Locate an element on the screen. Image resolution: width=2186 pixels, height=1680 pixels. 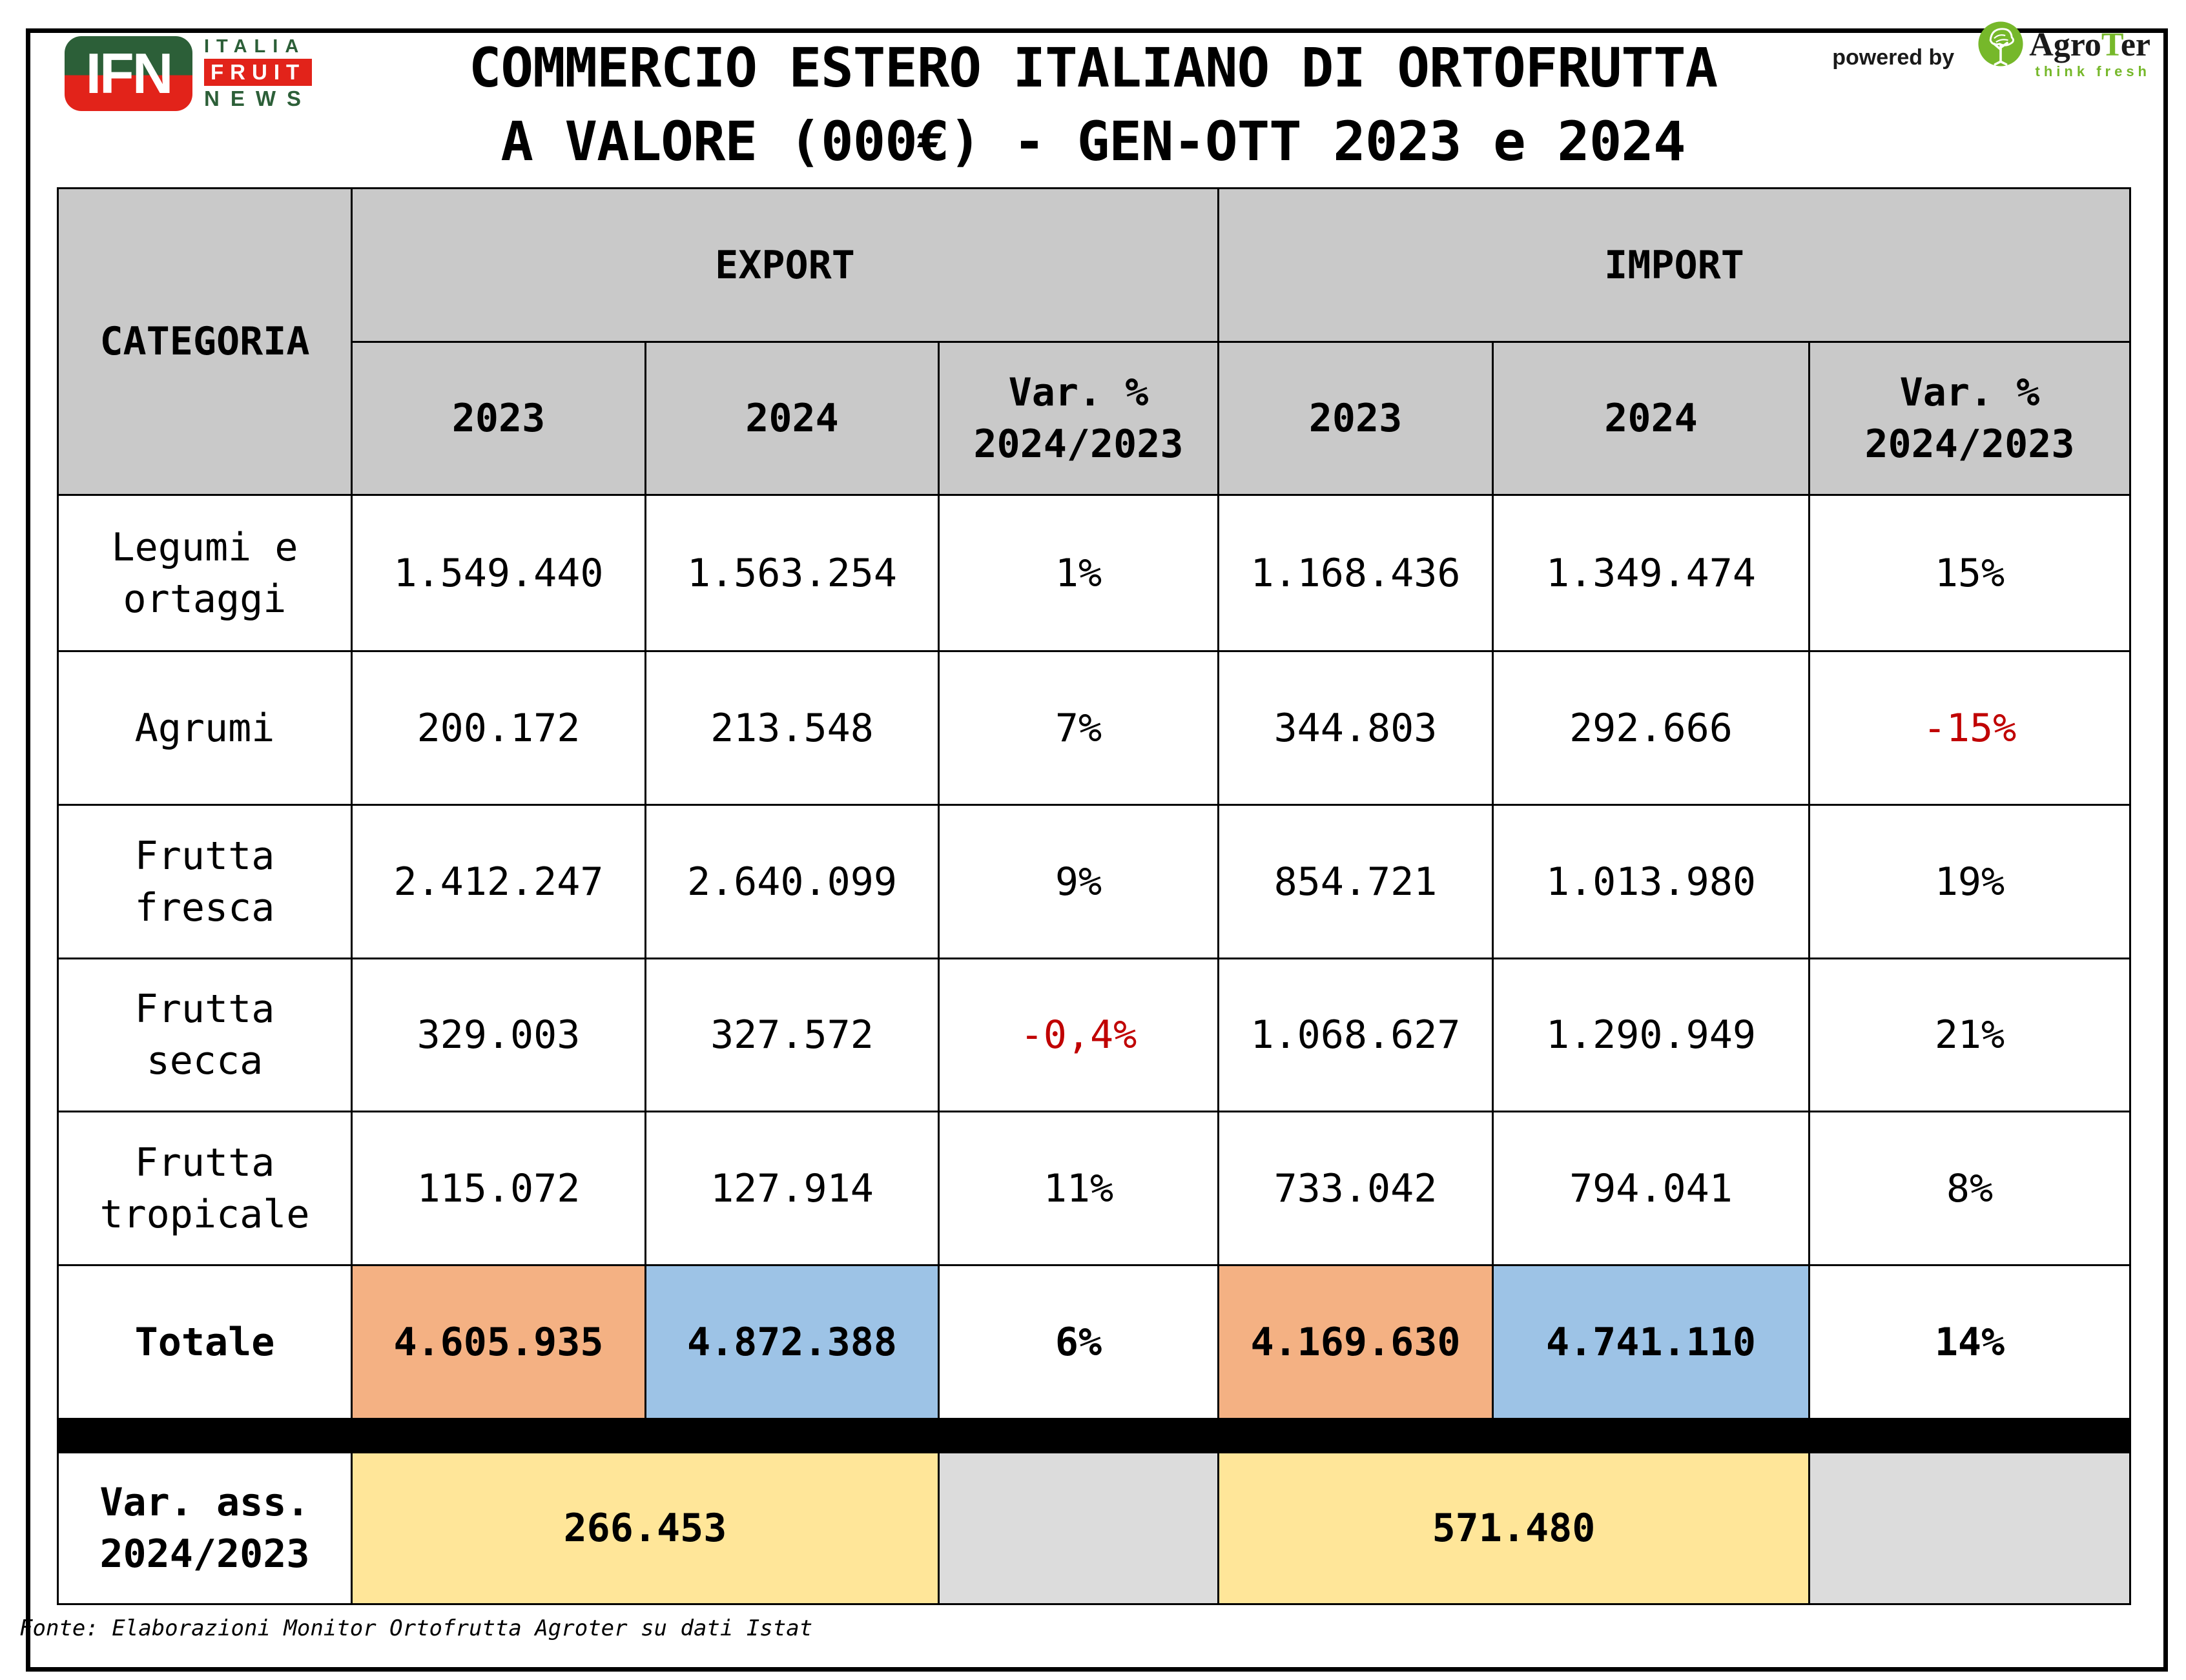
totale-export-var: 6% is located at coordinates (1079, 1343).